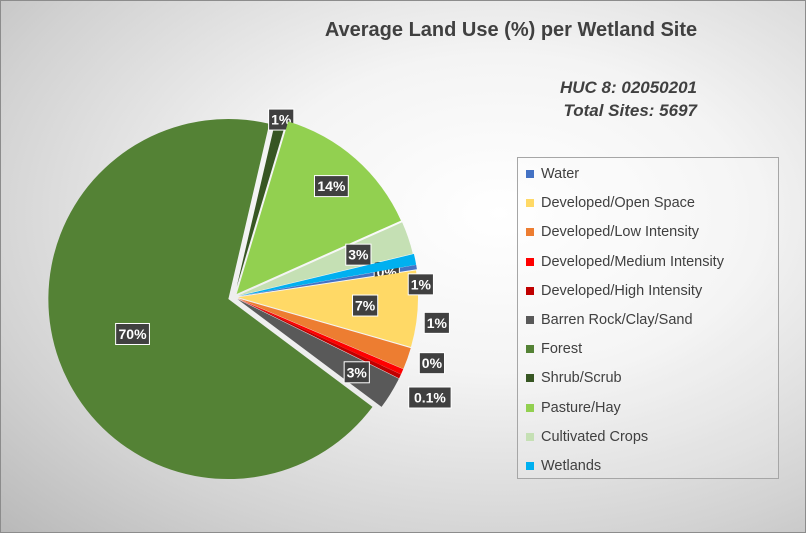 The image size is (806, 534). What do you see at coordinates (622, 290) in the screenshot?
I see `legend-label-developed-high-intensity: Developed/High Intensity` at bounding box center [622, 290].